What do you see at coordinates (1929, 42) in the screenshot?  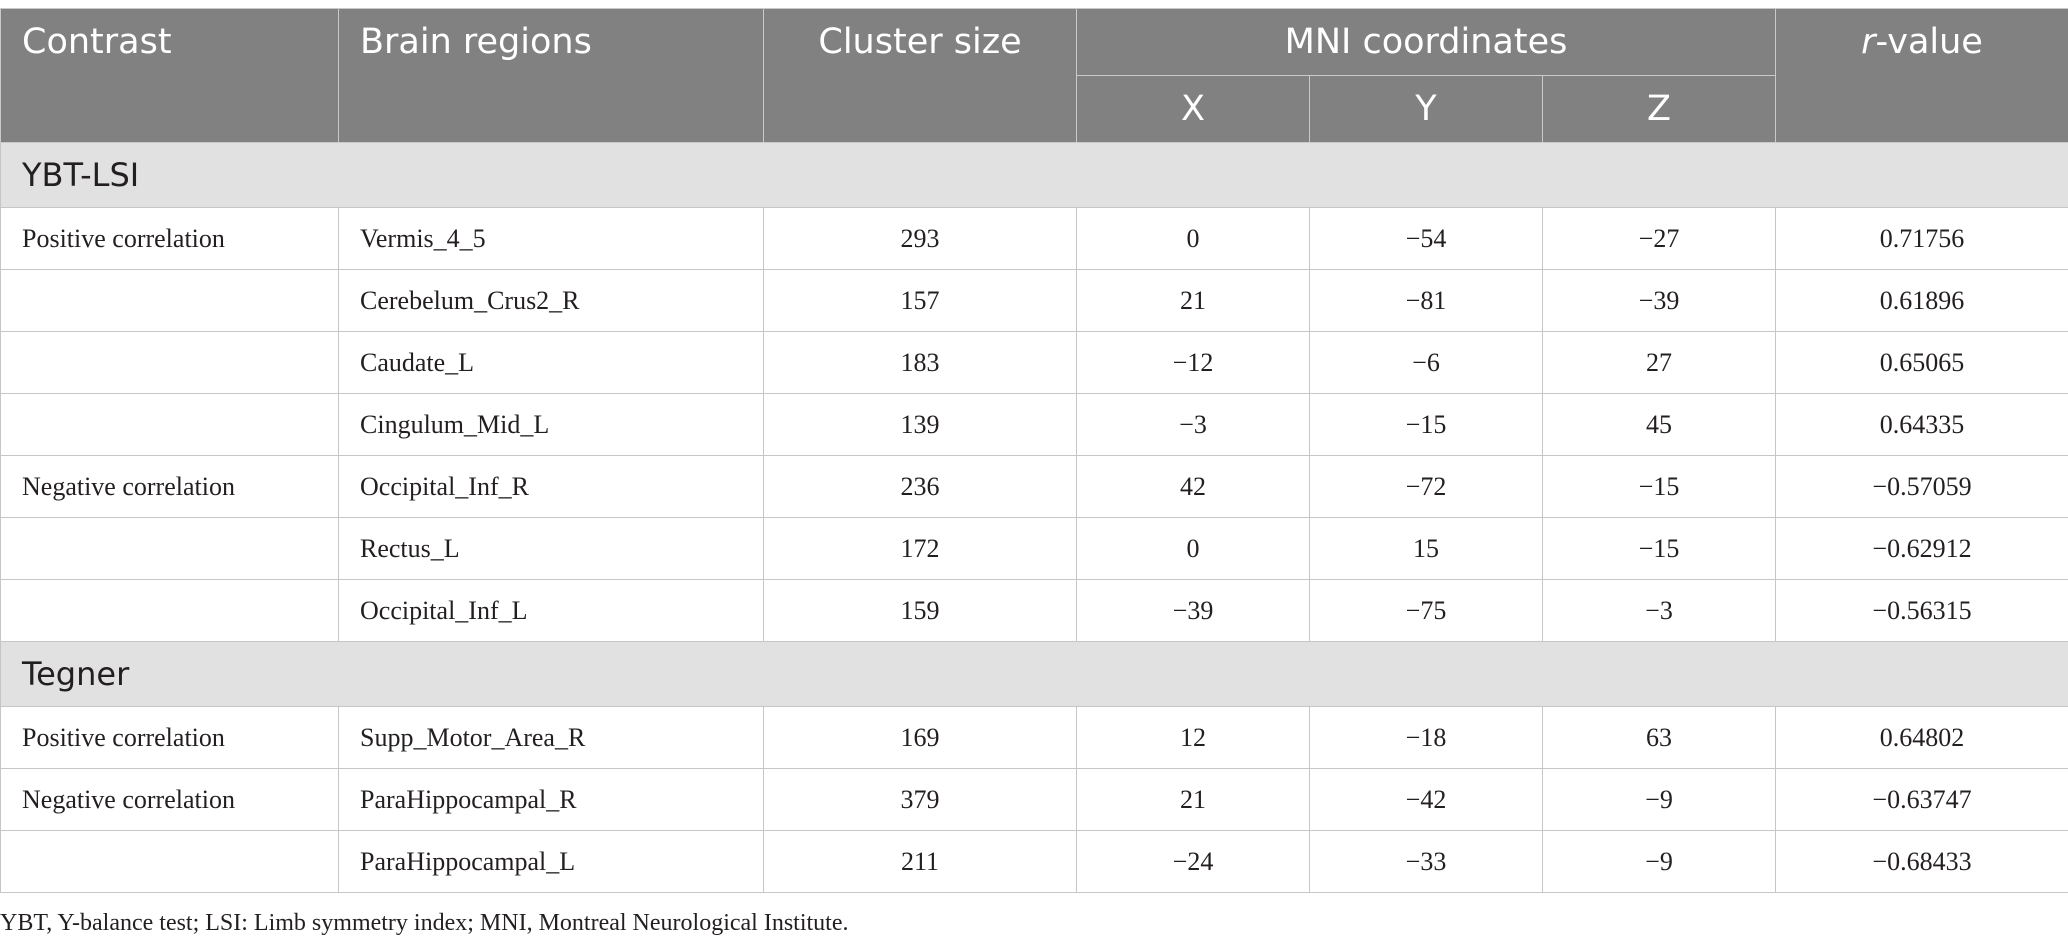 I see `header-r-suffix: -value` at bounding box center [1929, 42].